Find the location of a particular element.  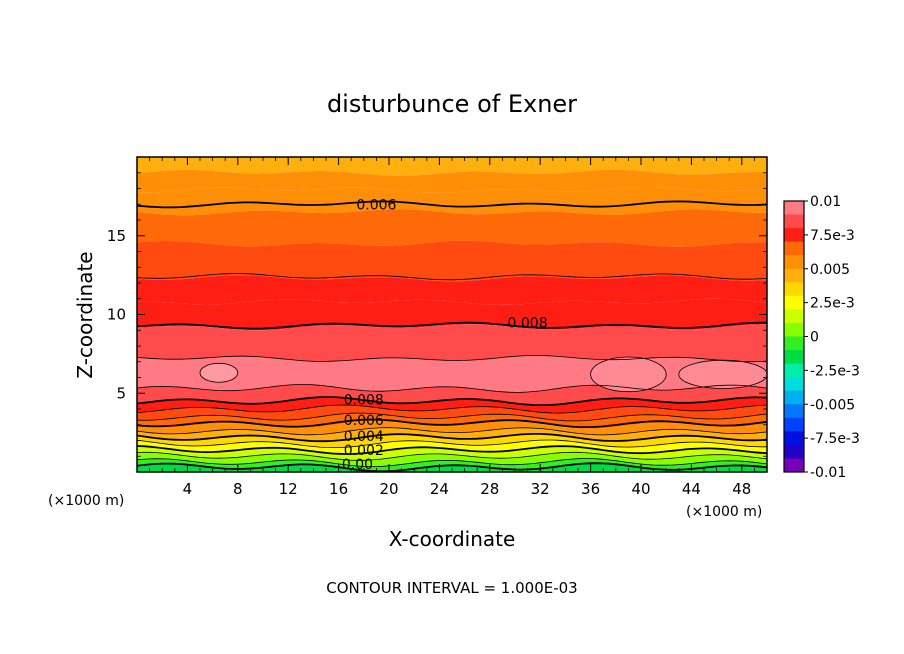

contour-label-text: 0.002 is located at coordinates (364, 451).